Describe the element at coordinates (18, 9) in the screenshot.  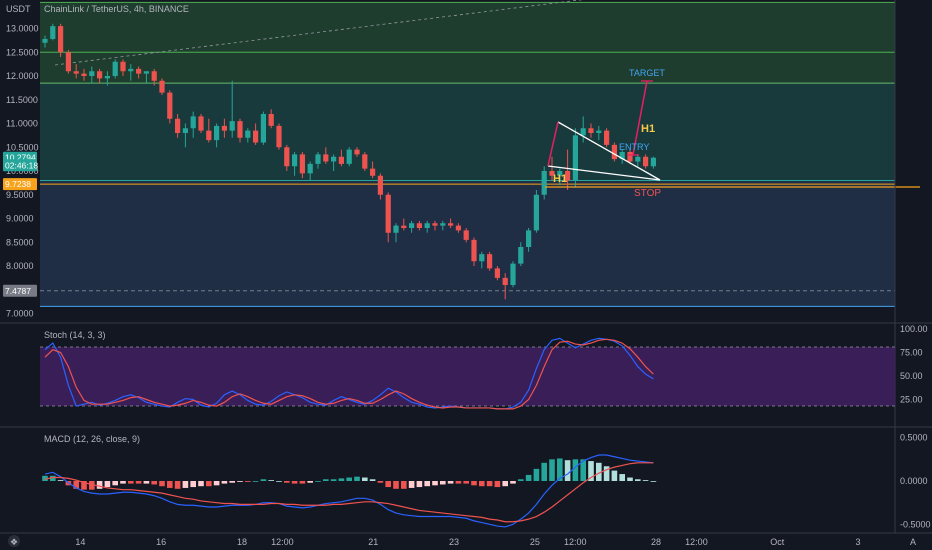
I see `price-unit-label: USDT` at that location.